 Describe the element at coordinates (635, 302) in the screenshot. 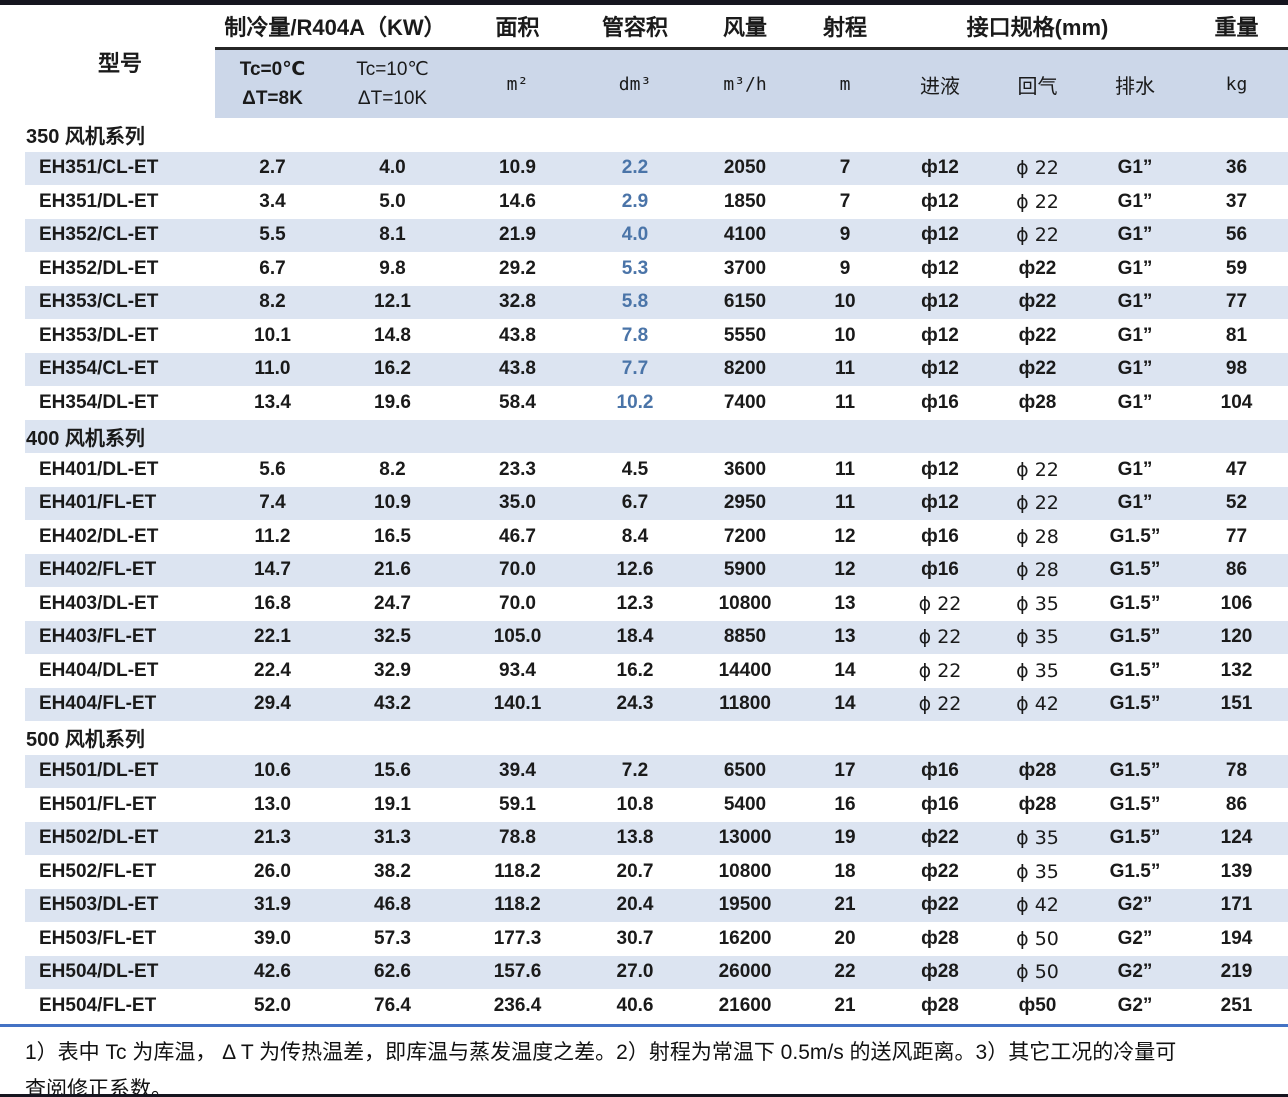

I see `cell-vol: 5.8` at that location.